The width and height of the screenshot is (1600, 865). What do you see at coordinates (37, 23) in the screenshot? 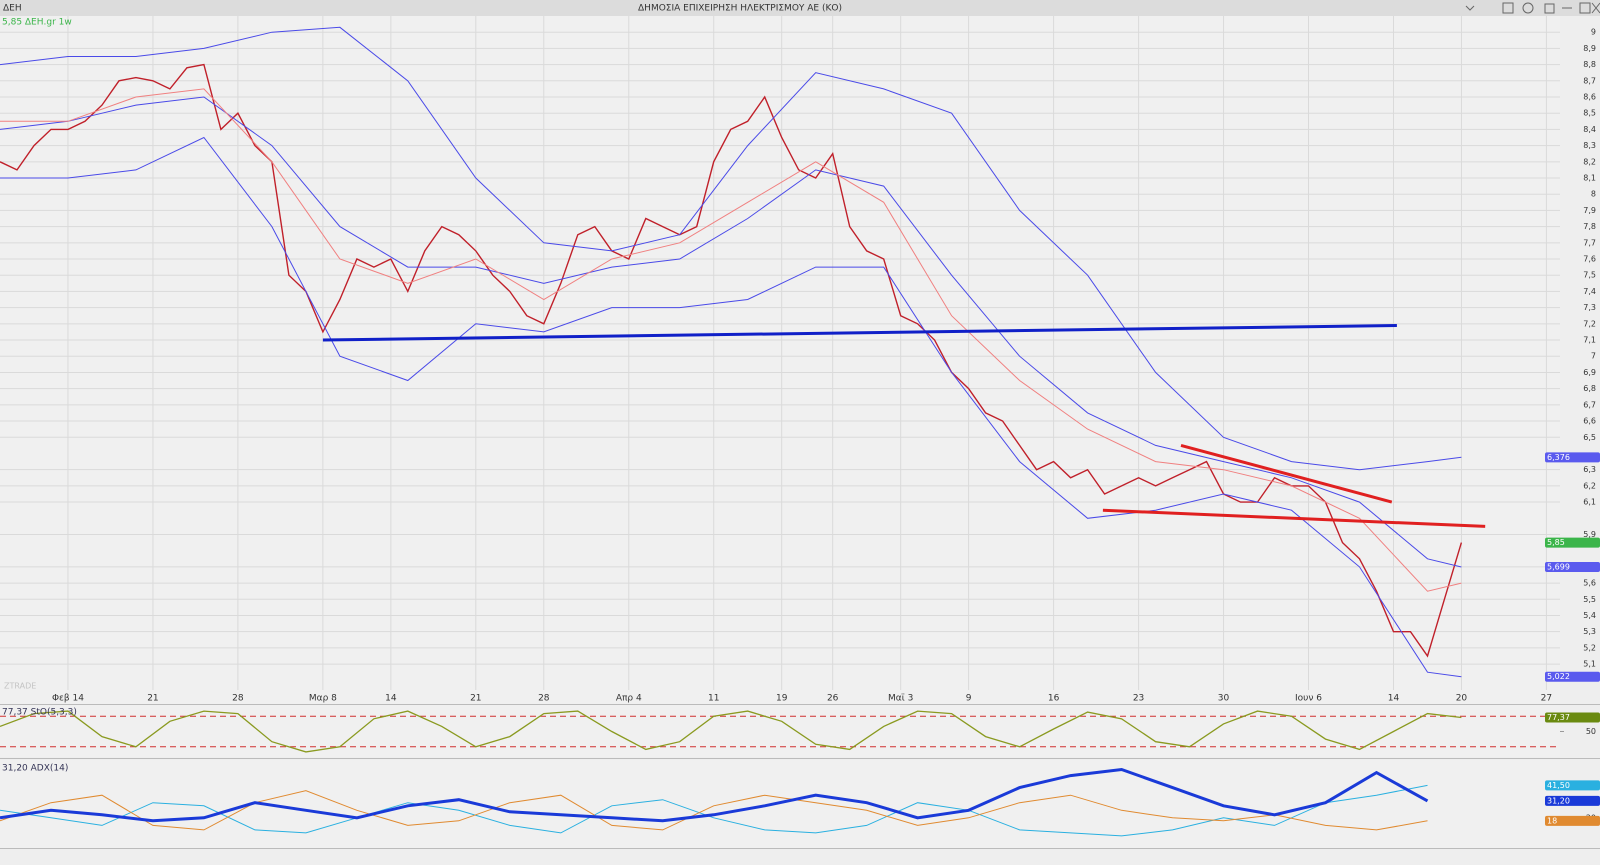
I see `panel-title: 5,85 ΔΕΗ.gr 1w` at bounding box center [37, 23].